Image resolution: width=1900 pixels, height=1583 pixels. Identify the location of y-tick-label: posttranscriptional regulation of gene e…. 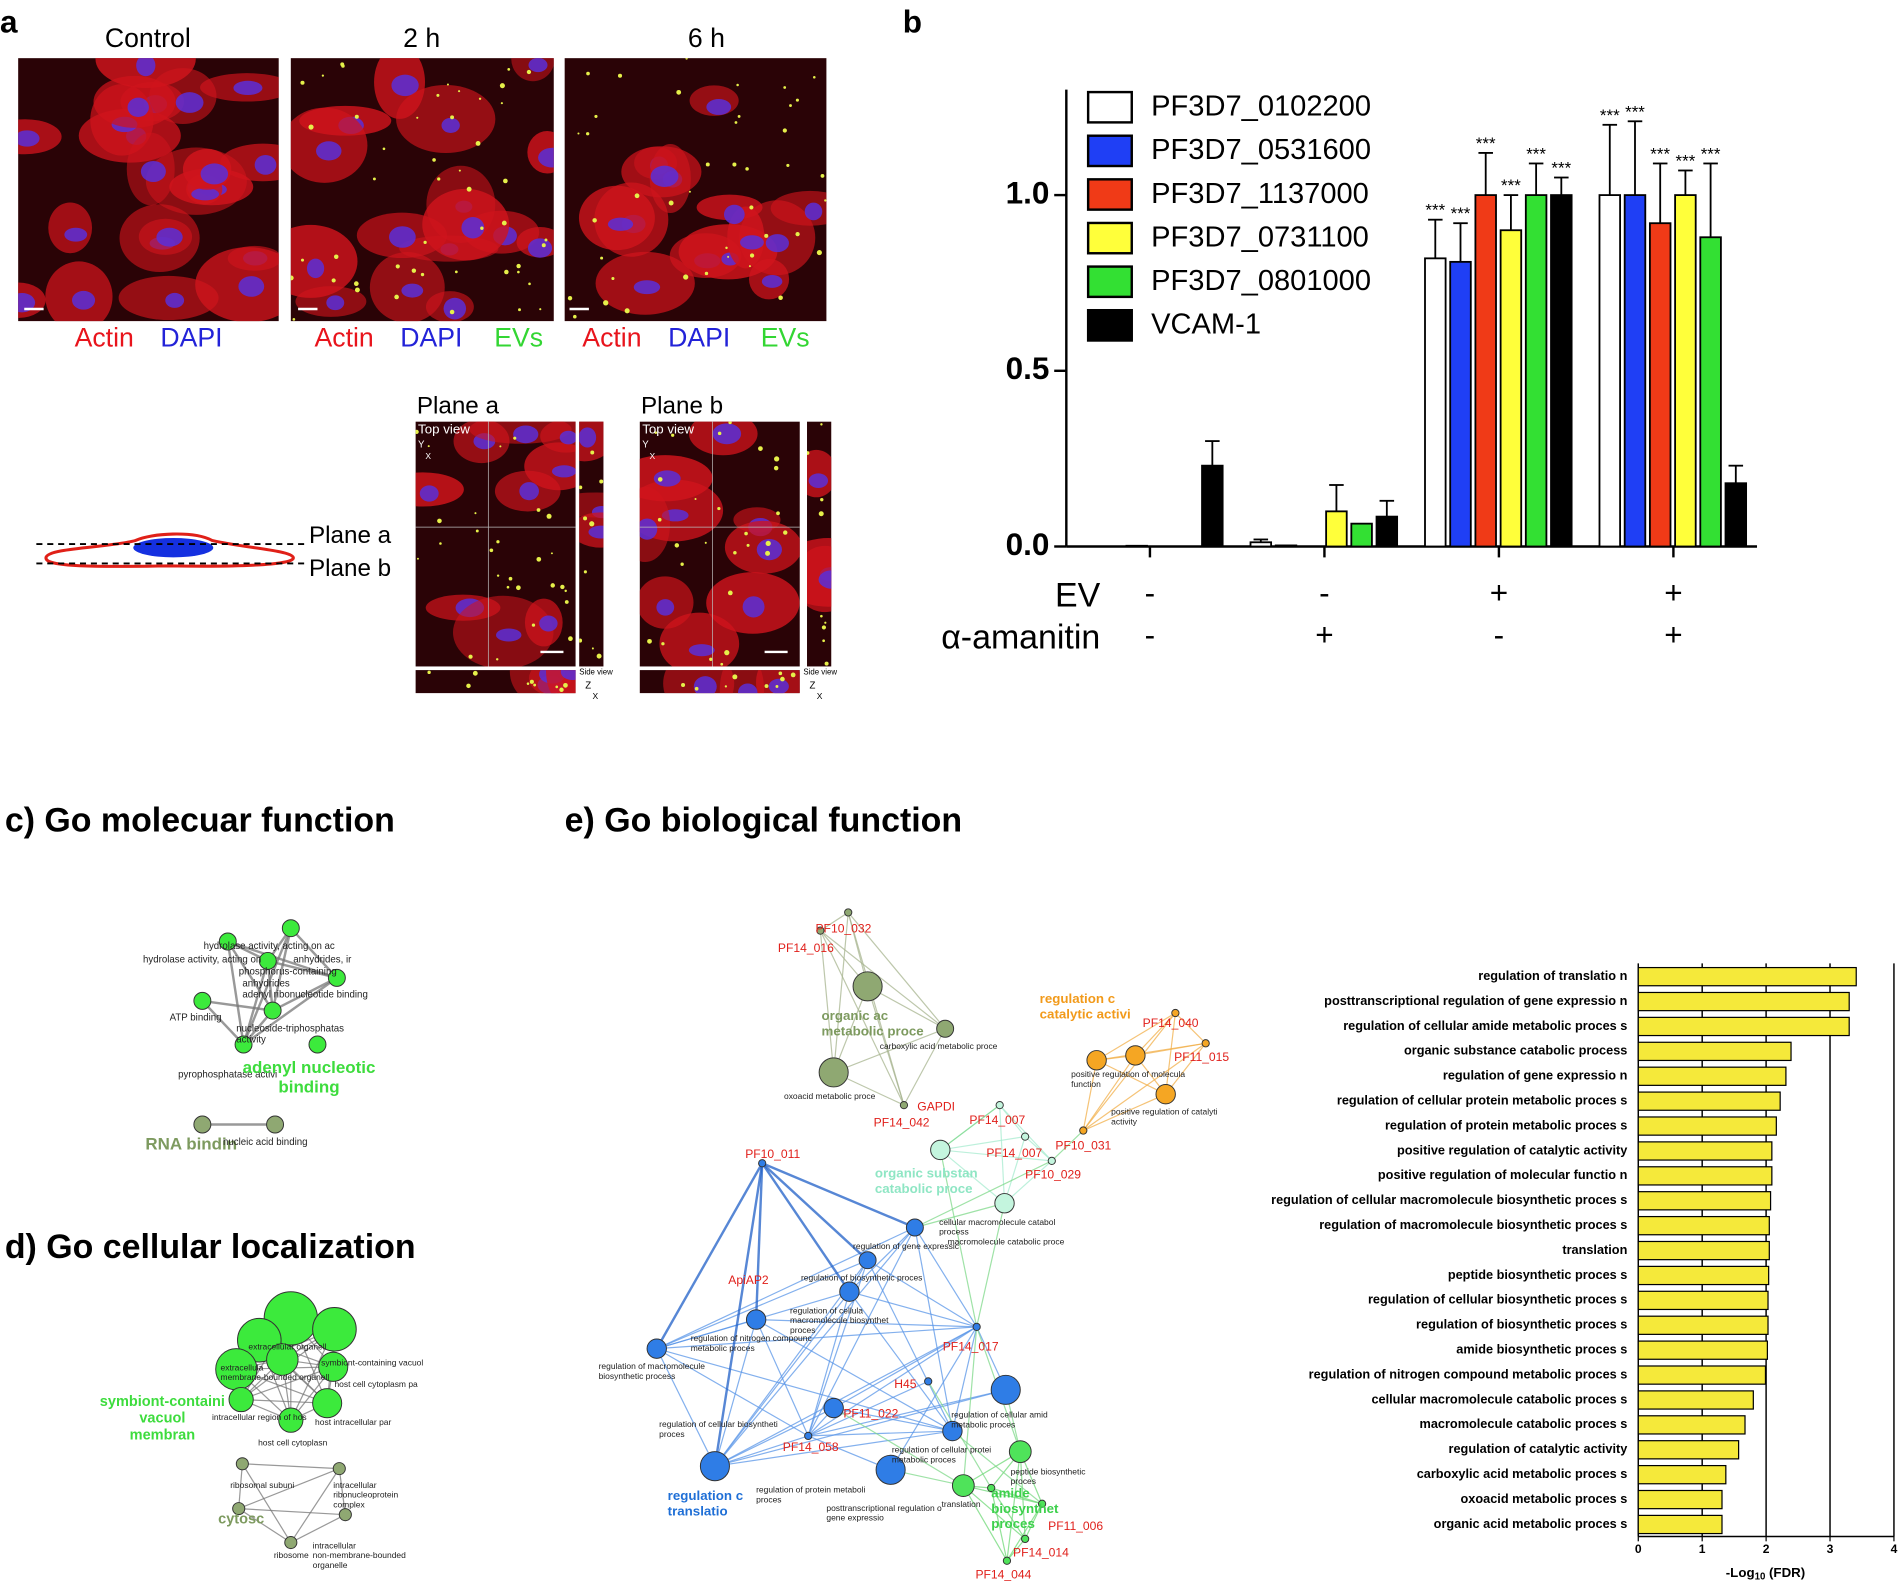
(1475, 1000).